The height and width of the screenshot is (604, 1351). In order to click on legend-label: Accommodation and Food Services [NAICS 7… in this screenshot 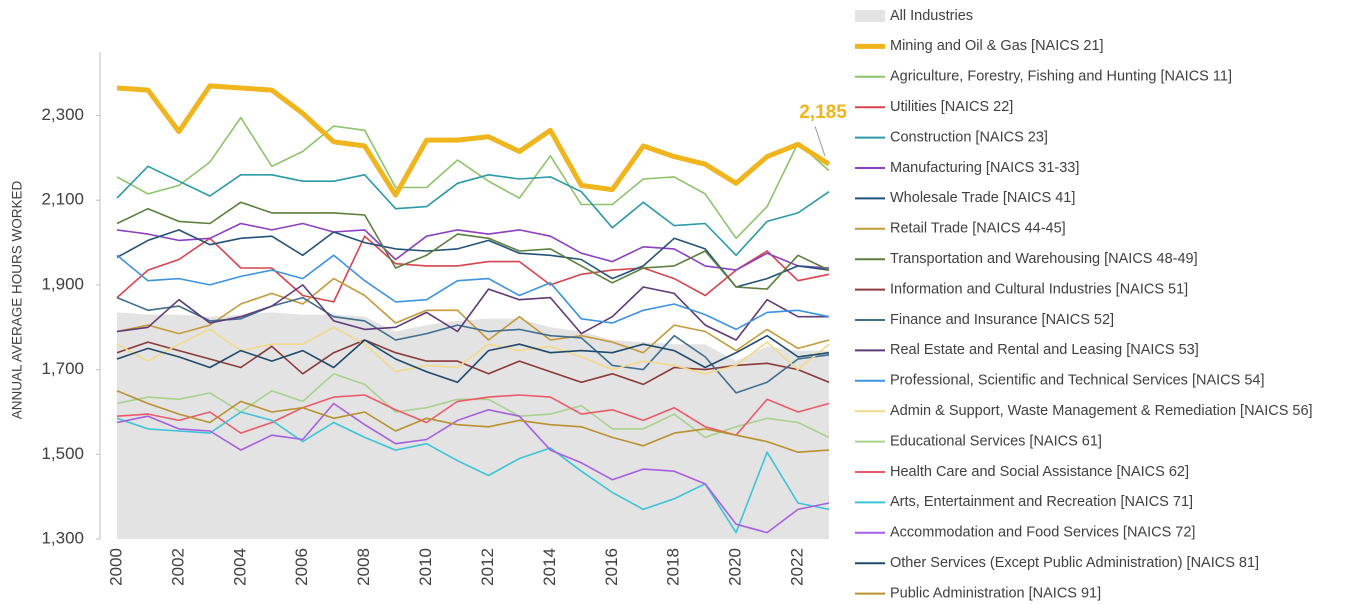, I will do `click(1042, 533)`.